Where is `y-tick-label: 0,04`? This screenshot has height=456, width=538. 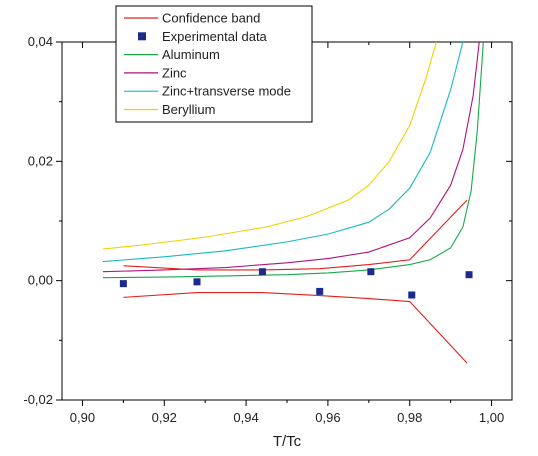
y-tick-label: 0,04 is located at coordinates (40, 41).